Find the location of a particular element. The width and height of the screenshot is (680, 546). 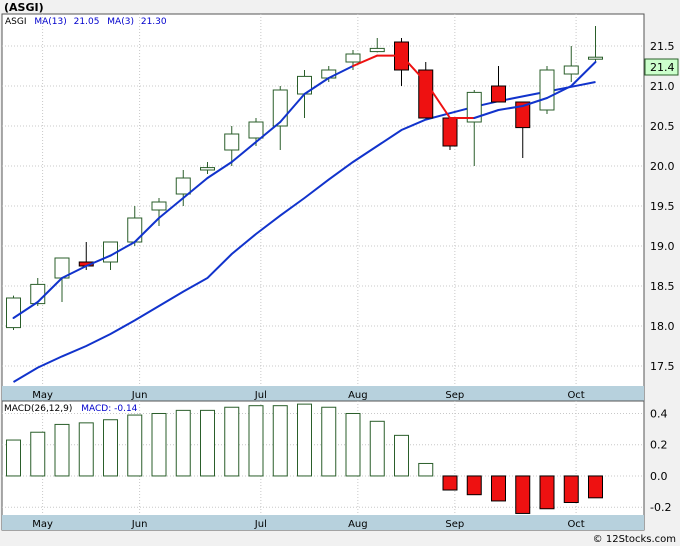

price-x-axis-band is located at coordinates (323, 393).